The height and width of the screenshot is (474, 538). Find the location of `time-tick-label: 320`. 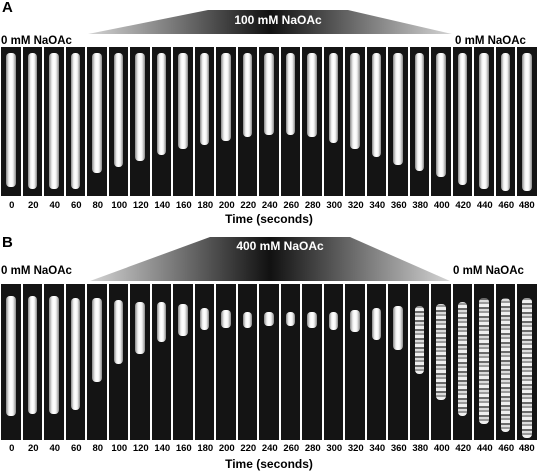

time-tick-label: 320 is located at coordinates (355, 205).